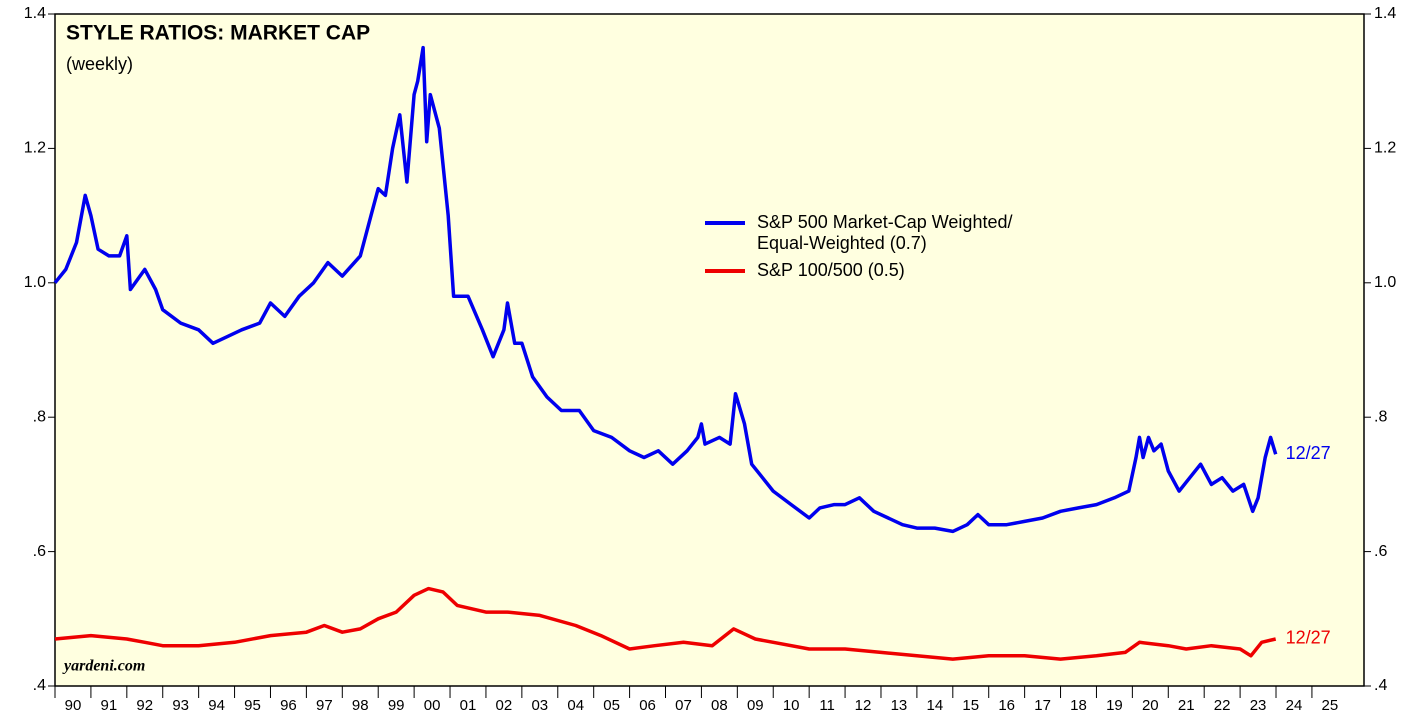 The image size is (1416, 717). Describe the element at coordinates (109, 705) in the screenshot. I see `x-tick-label: 91` at that location.